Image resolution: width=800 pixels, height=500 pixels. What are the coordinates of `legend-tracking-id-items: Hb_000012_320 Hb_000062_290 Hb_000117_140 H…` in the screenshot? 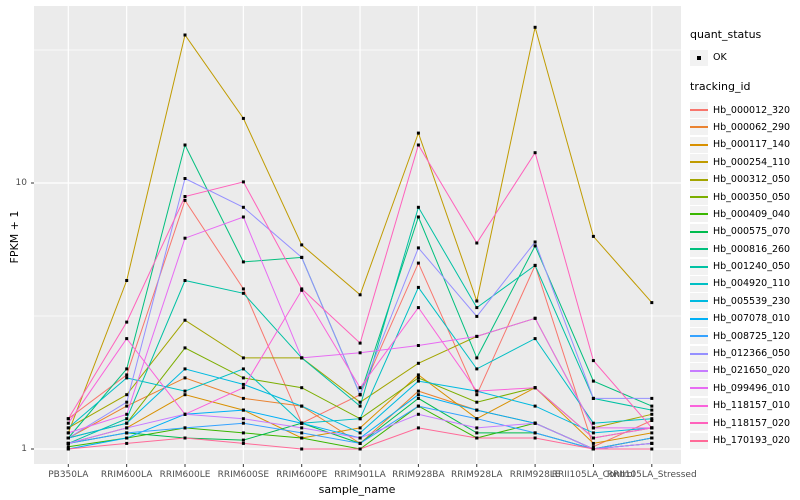 It's located at (744, 275).